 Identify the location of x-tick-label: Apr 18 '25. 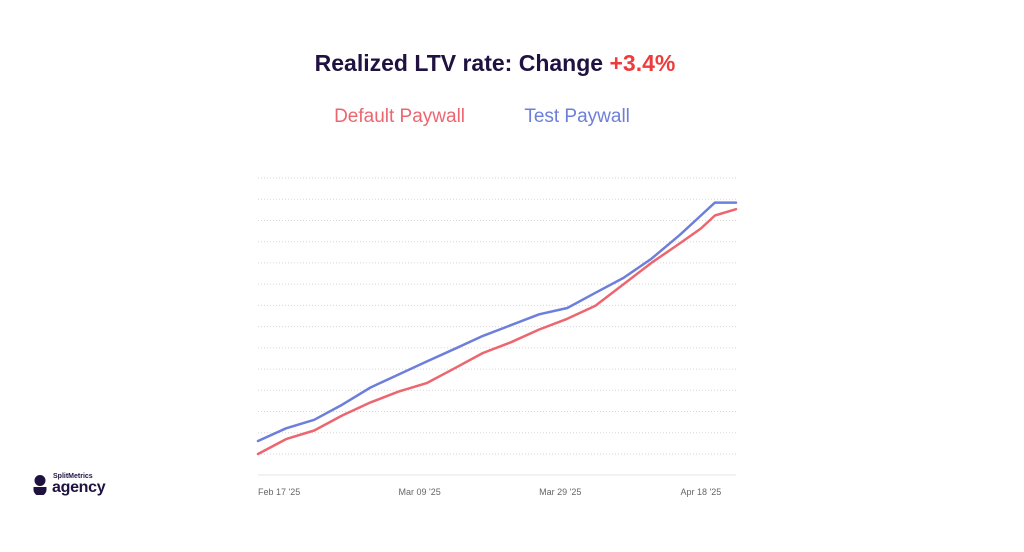
(700, 492).